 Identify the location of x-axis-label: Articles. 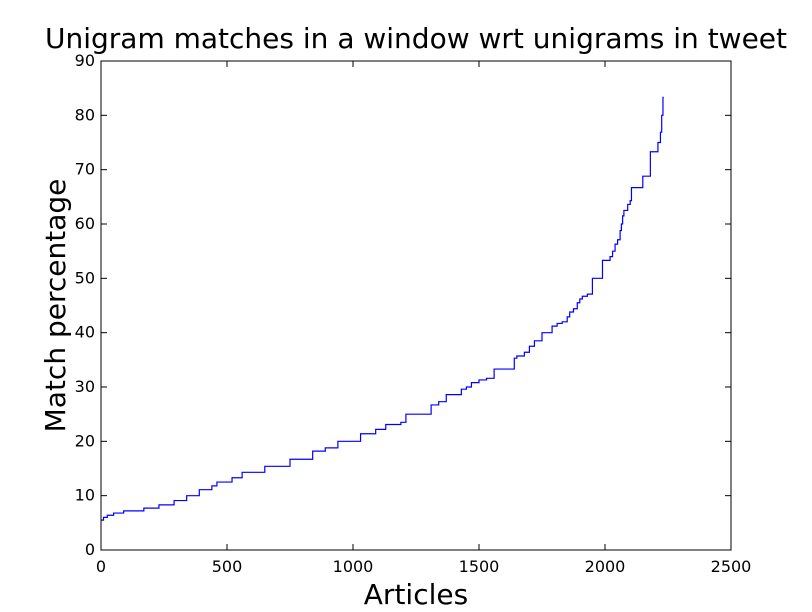
(416, 594).